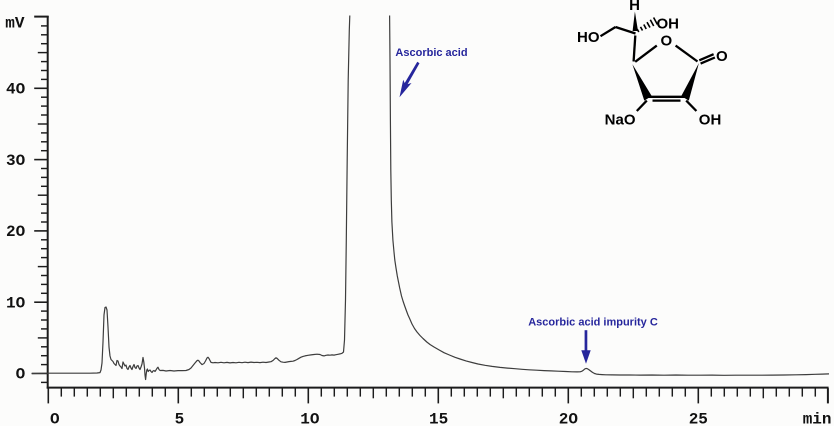 This screenshot has height=426, width=834. What do you see at coordinates (16, 161) in the screenshot?
I see `svg-text: 3O` at bounding box center [16, 161].